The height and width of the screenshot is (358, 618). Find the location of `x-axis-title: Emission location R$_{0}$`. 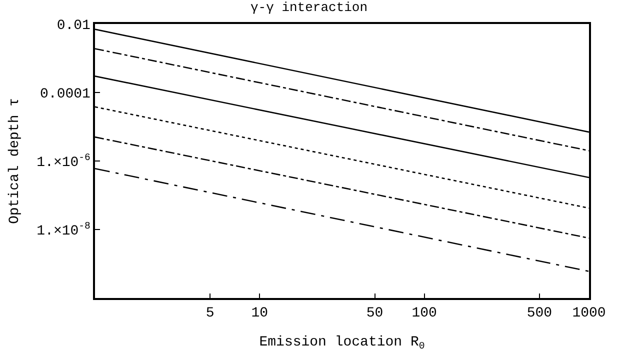

x-axis-title: Emission location R$_{0}$ is located at coordinates (342, 343).